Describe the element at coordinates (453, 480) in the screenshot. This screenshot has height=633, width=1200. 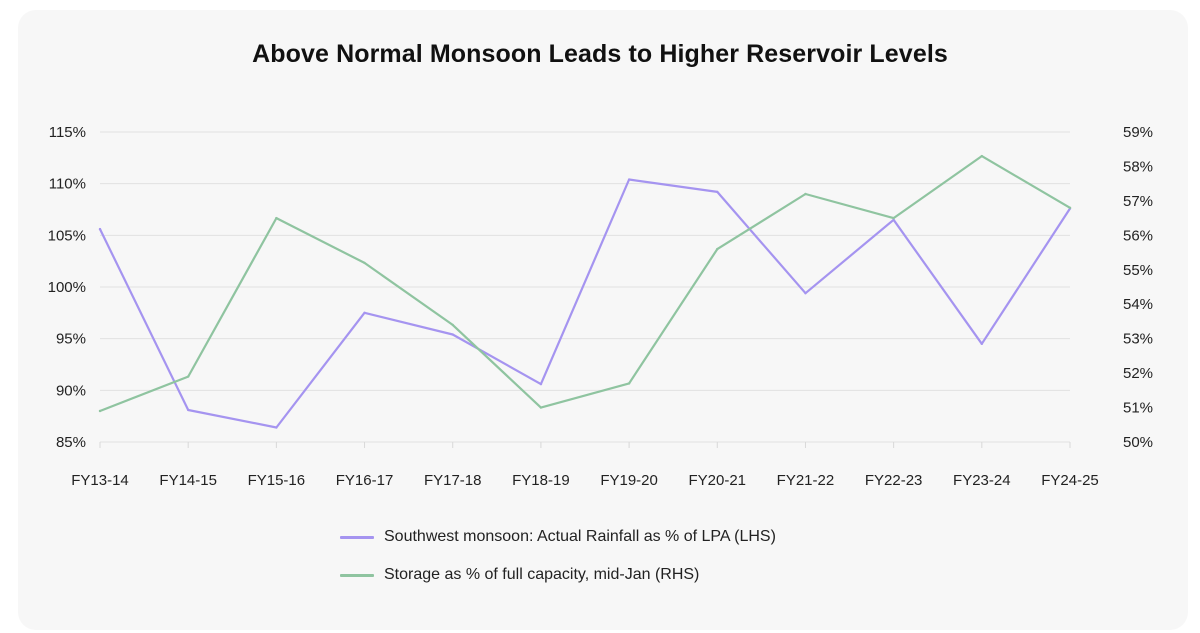
I see `x-axis-tick-label: FY17-18` at that location.